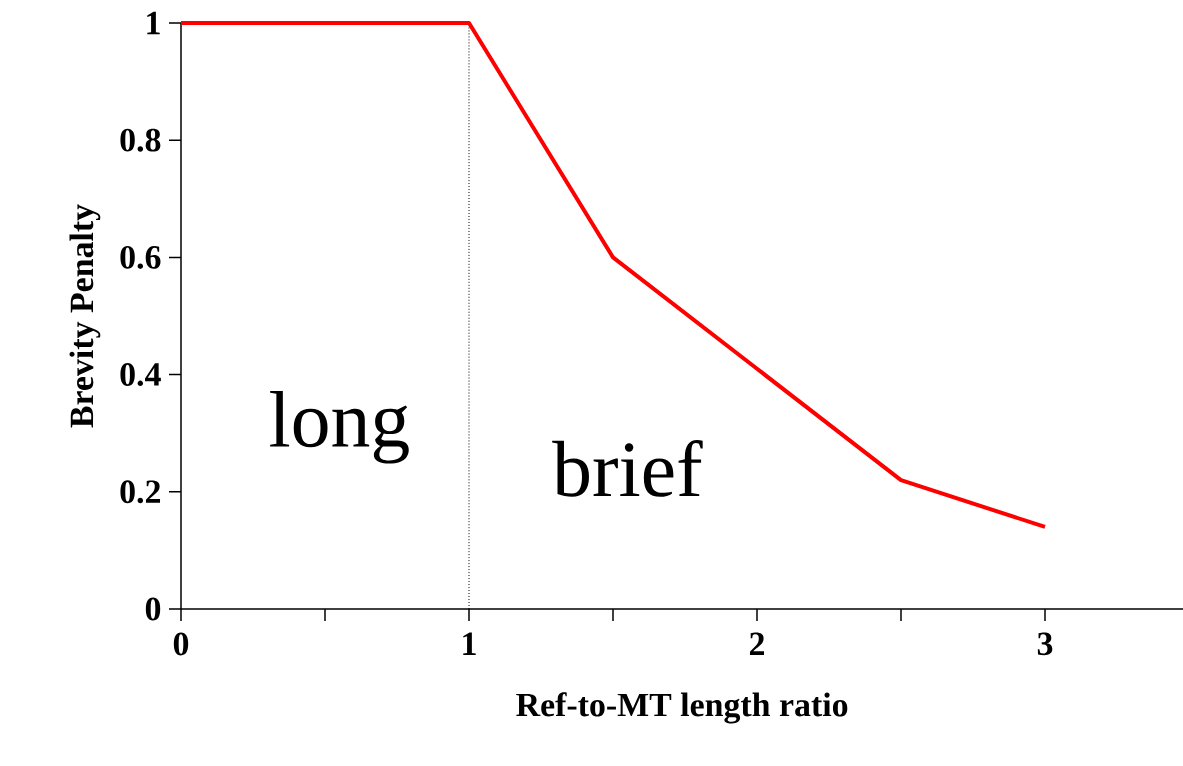 Image resolution: width=1183 pixels, height=766 pixels. Describe the element at coordinates (85, 316) in the screenshot. I see `y-axis-title: Brevity Penalty` at that location.